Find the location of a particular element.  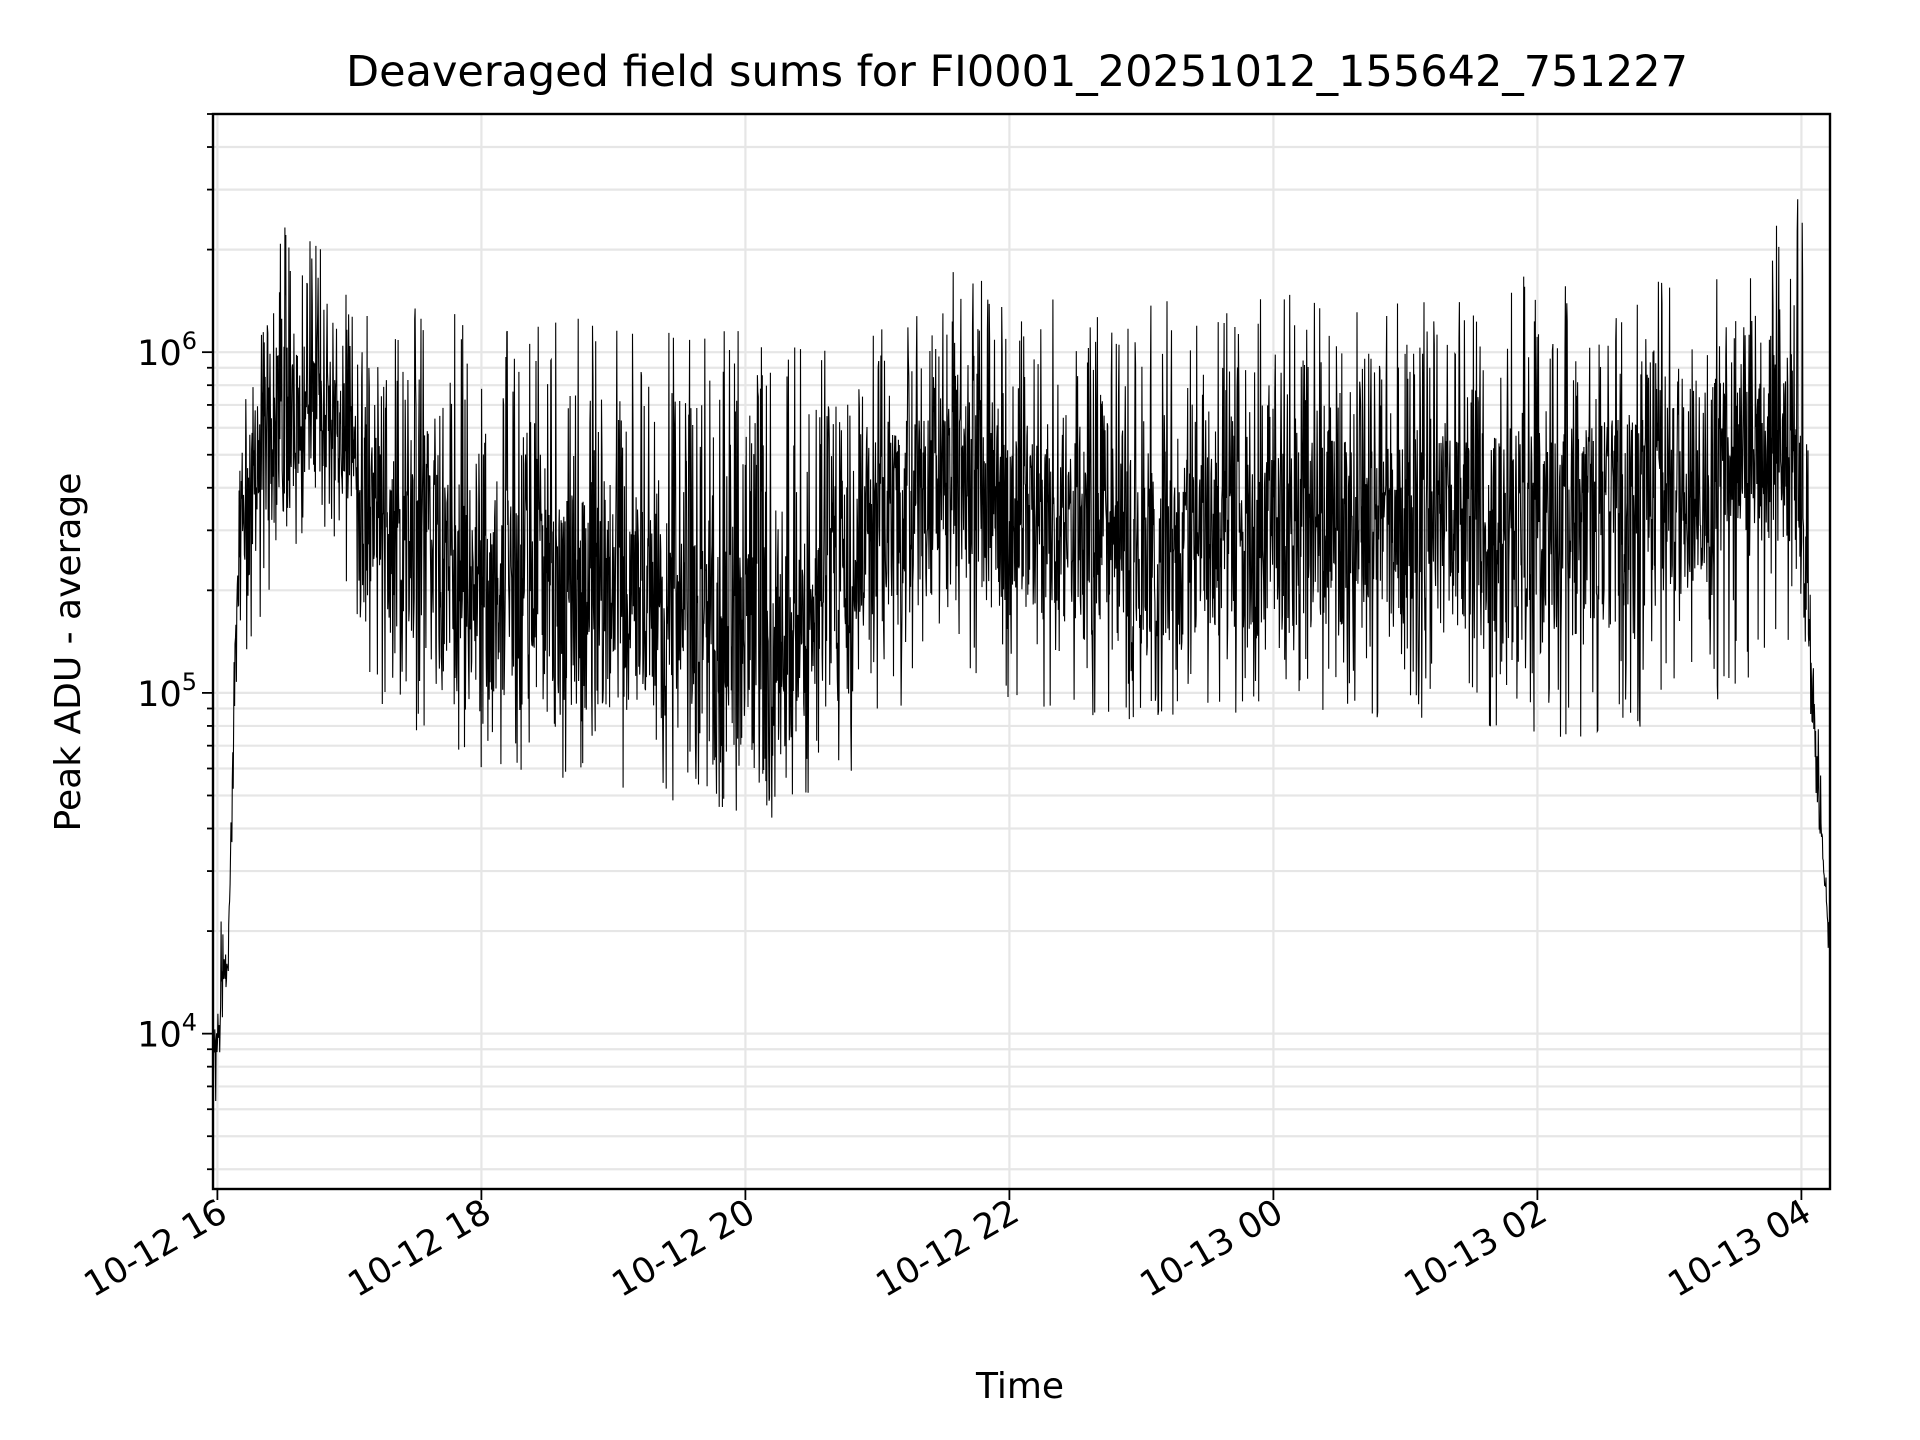

y-tick-label: 10⁴ is located at coordinates (167, 1032).